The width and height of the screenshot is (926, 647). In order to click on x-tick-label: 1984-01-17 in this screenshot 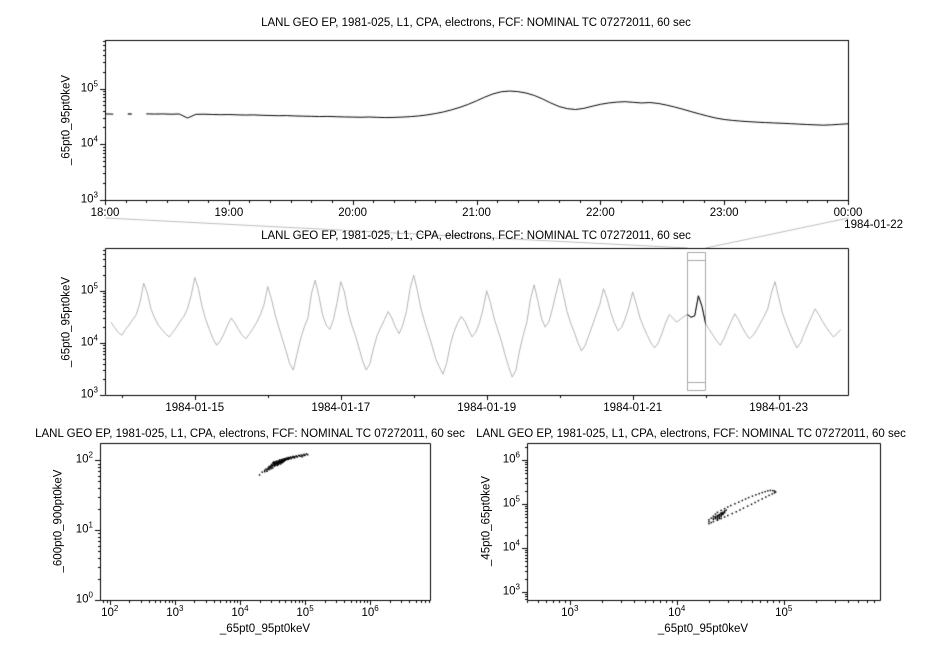, I will do `click(341, 408)`.